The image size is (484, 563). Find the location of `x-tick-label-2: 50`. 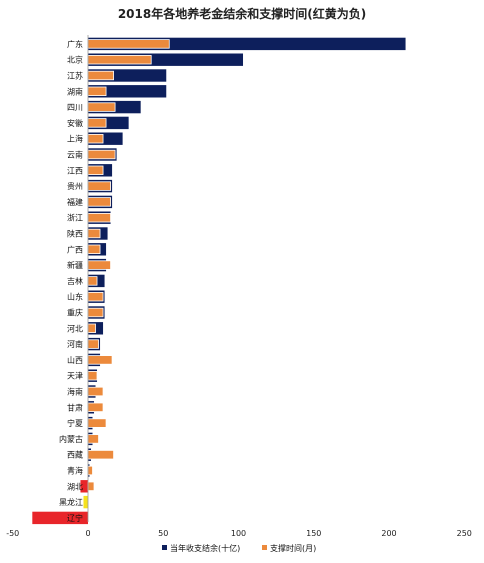

x-tick-label-2: 50 is located at coordinates (163, 533).